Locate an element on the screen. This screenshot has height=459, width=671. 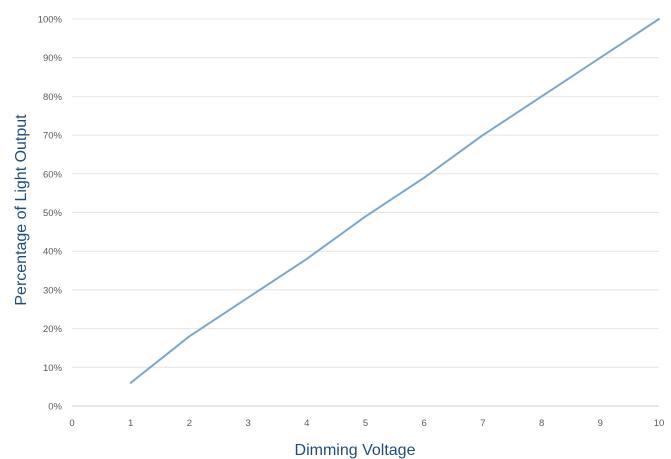
y-tick-label: 90% is located at coordinates (53, 58).